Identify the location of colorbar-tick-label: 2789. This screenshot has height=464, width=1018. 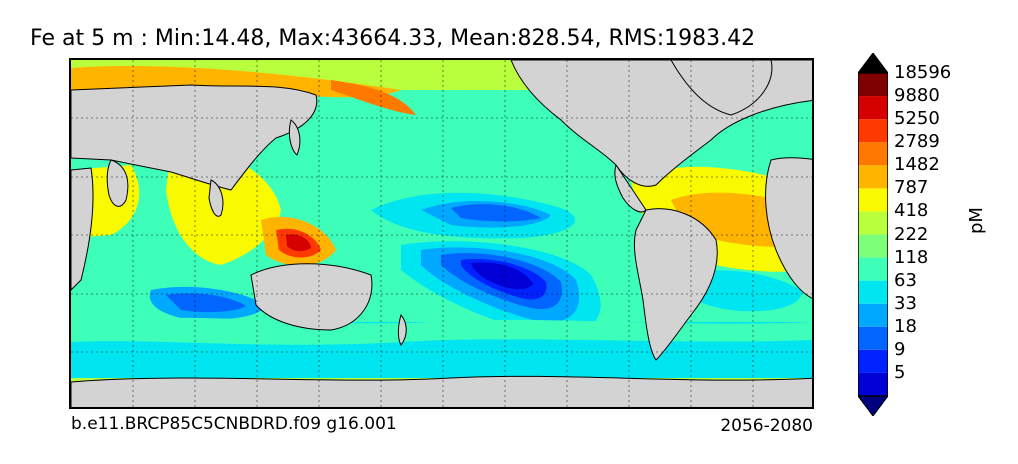
(917, 142).